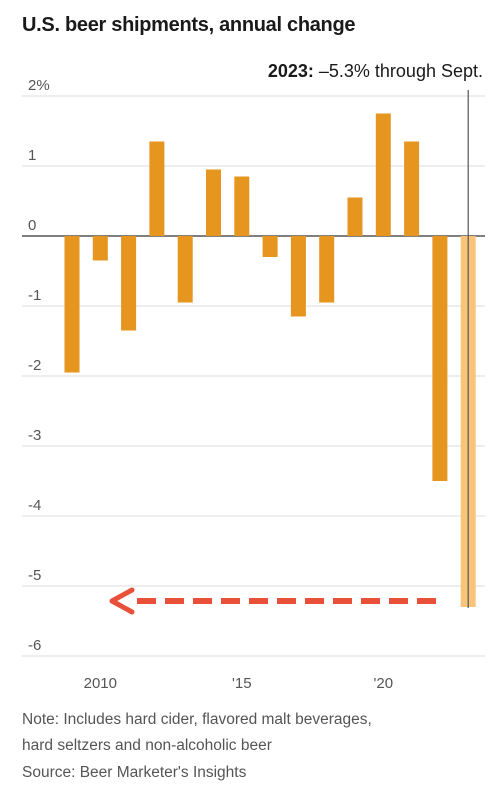 The width and height of the screenshot is (500, 810). I want to click on y-tick-label: -6, so click(34, 645).